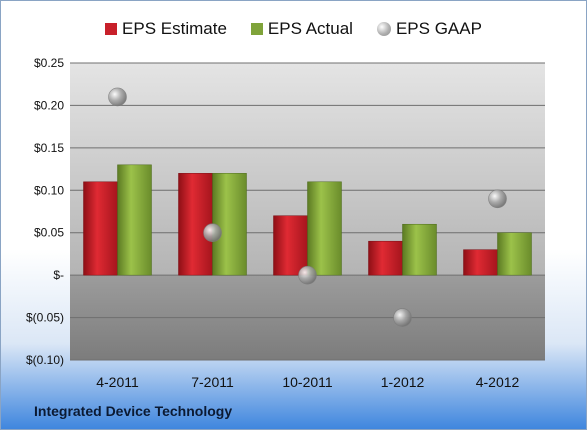 This screenshot has height=430, width=587. I want to click on legend: EPS Estimate EPS Actual EPS GAAP, so click(293, 29).